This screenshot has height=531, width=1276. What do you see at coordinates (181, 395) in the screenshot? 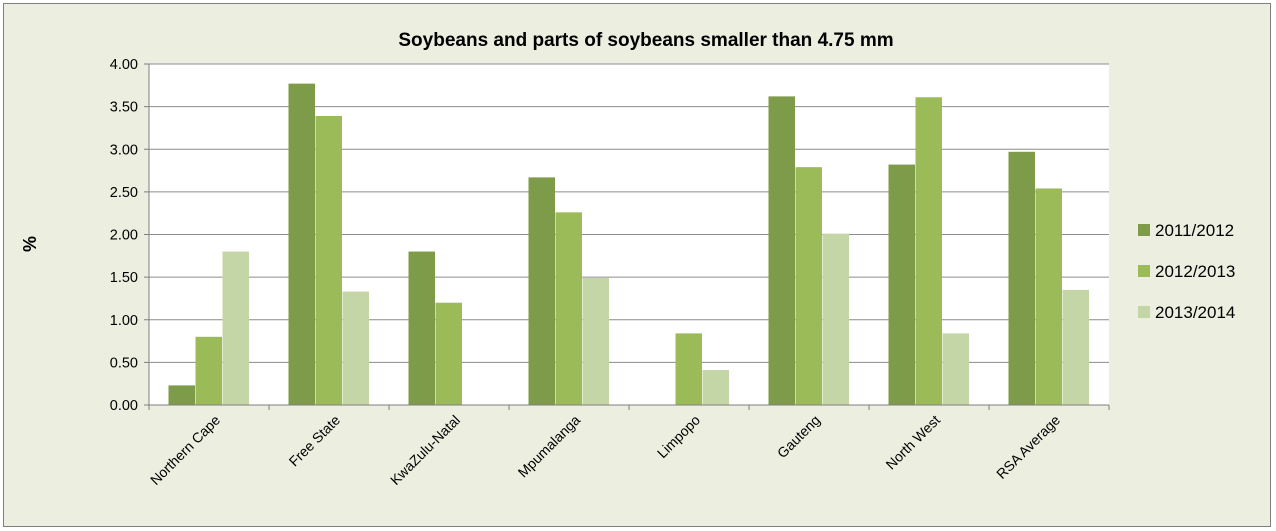
I see `bar-2011-2012-northern-cape` at bounding box center [181, 395].